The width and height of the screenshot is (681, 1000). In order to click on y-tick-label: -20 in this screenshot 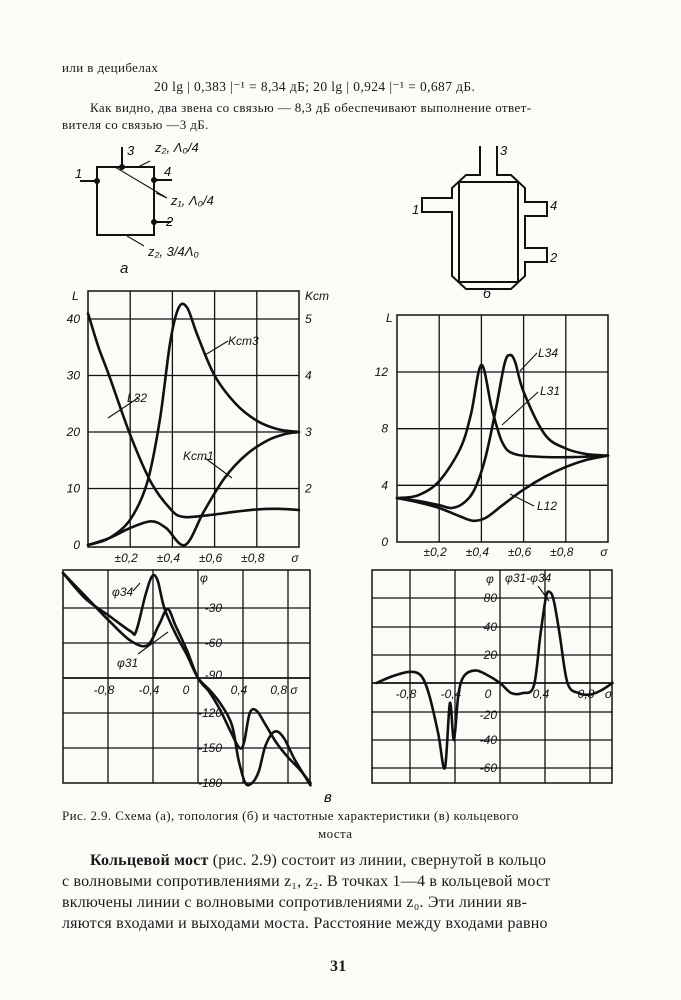, I will do `click(489, 715)`.